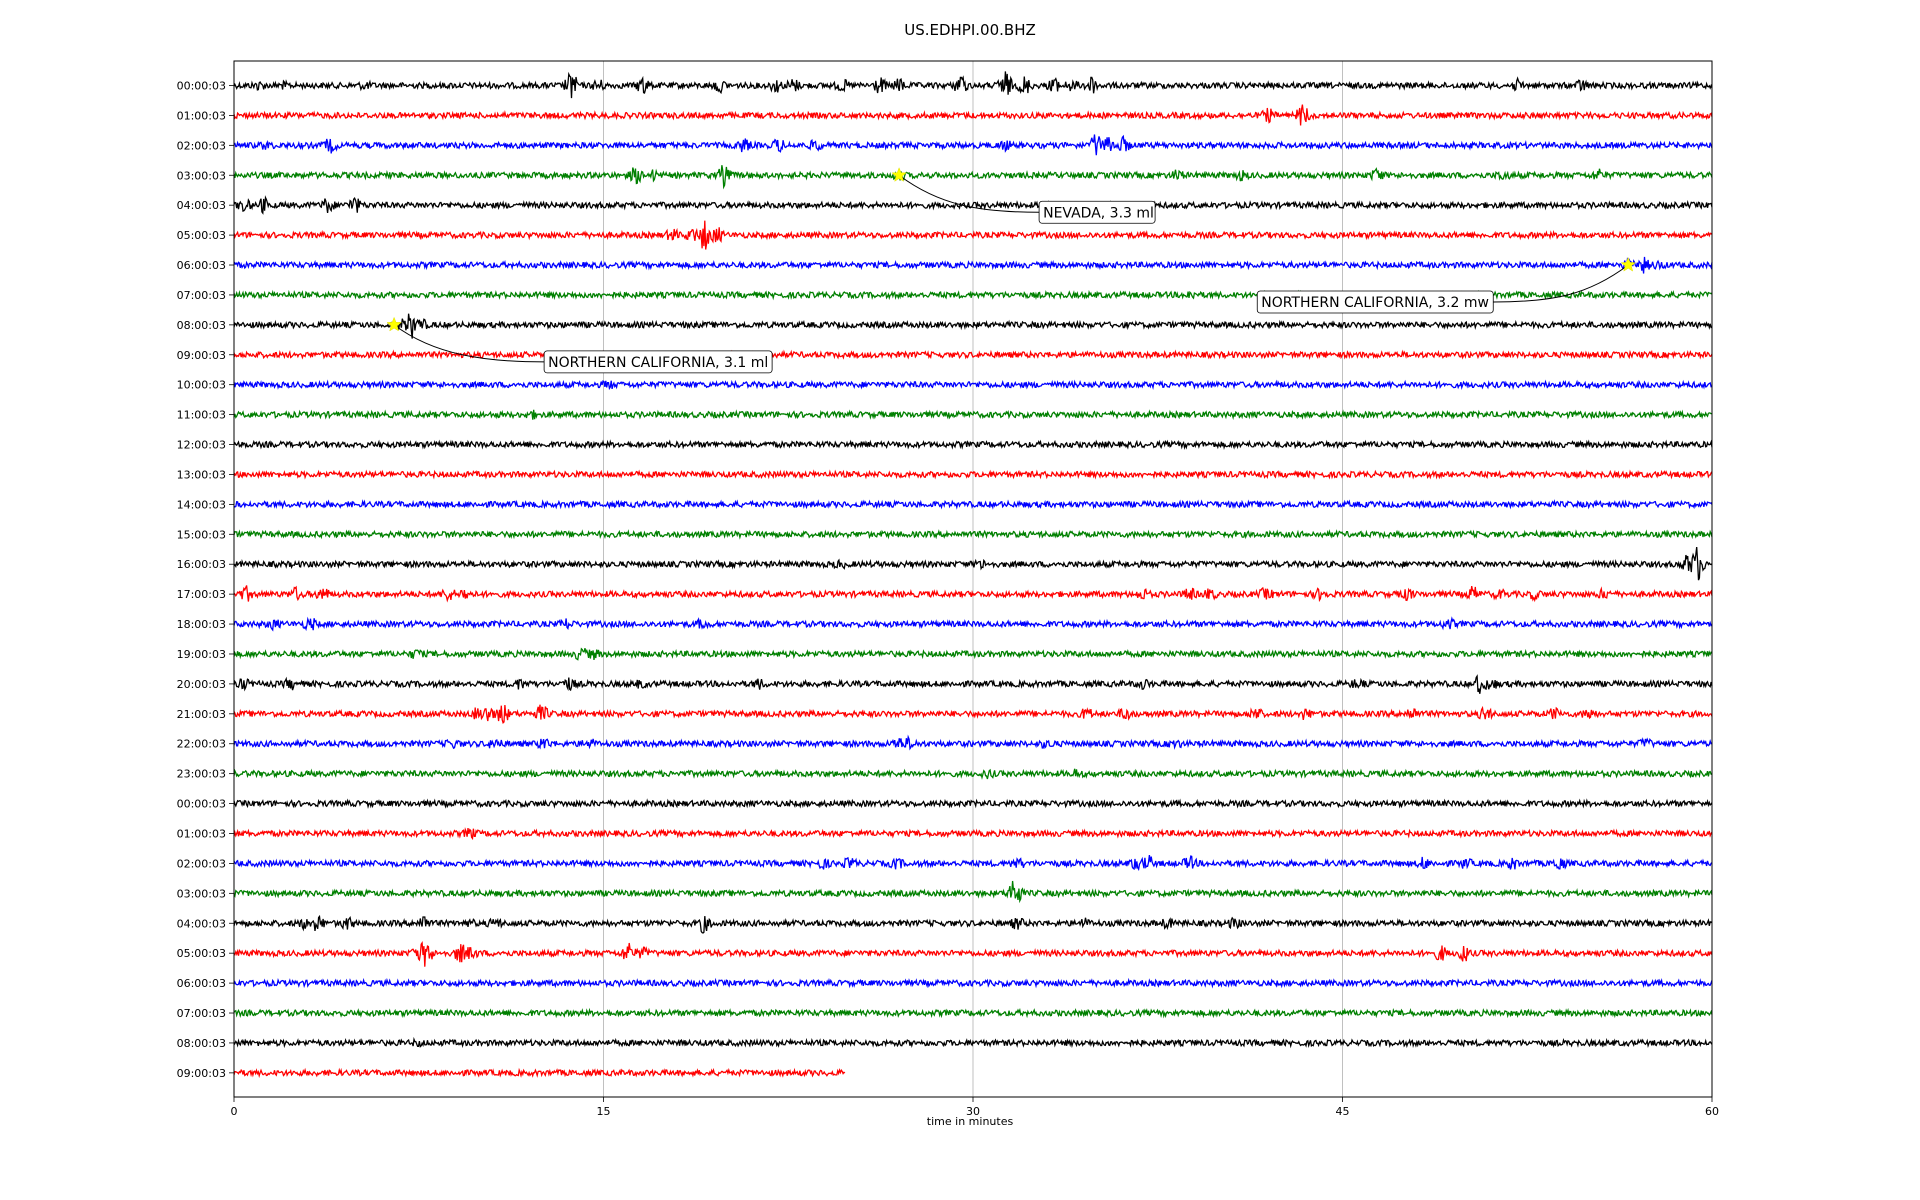  What do you see at coordinates (201, 594) in the screenshot?
I see `y-tick-label: 17:00:03` at bounding box center [201, 594].